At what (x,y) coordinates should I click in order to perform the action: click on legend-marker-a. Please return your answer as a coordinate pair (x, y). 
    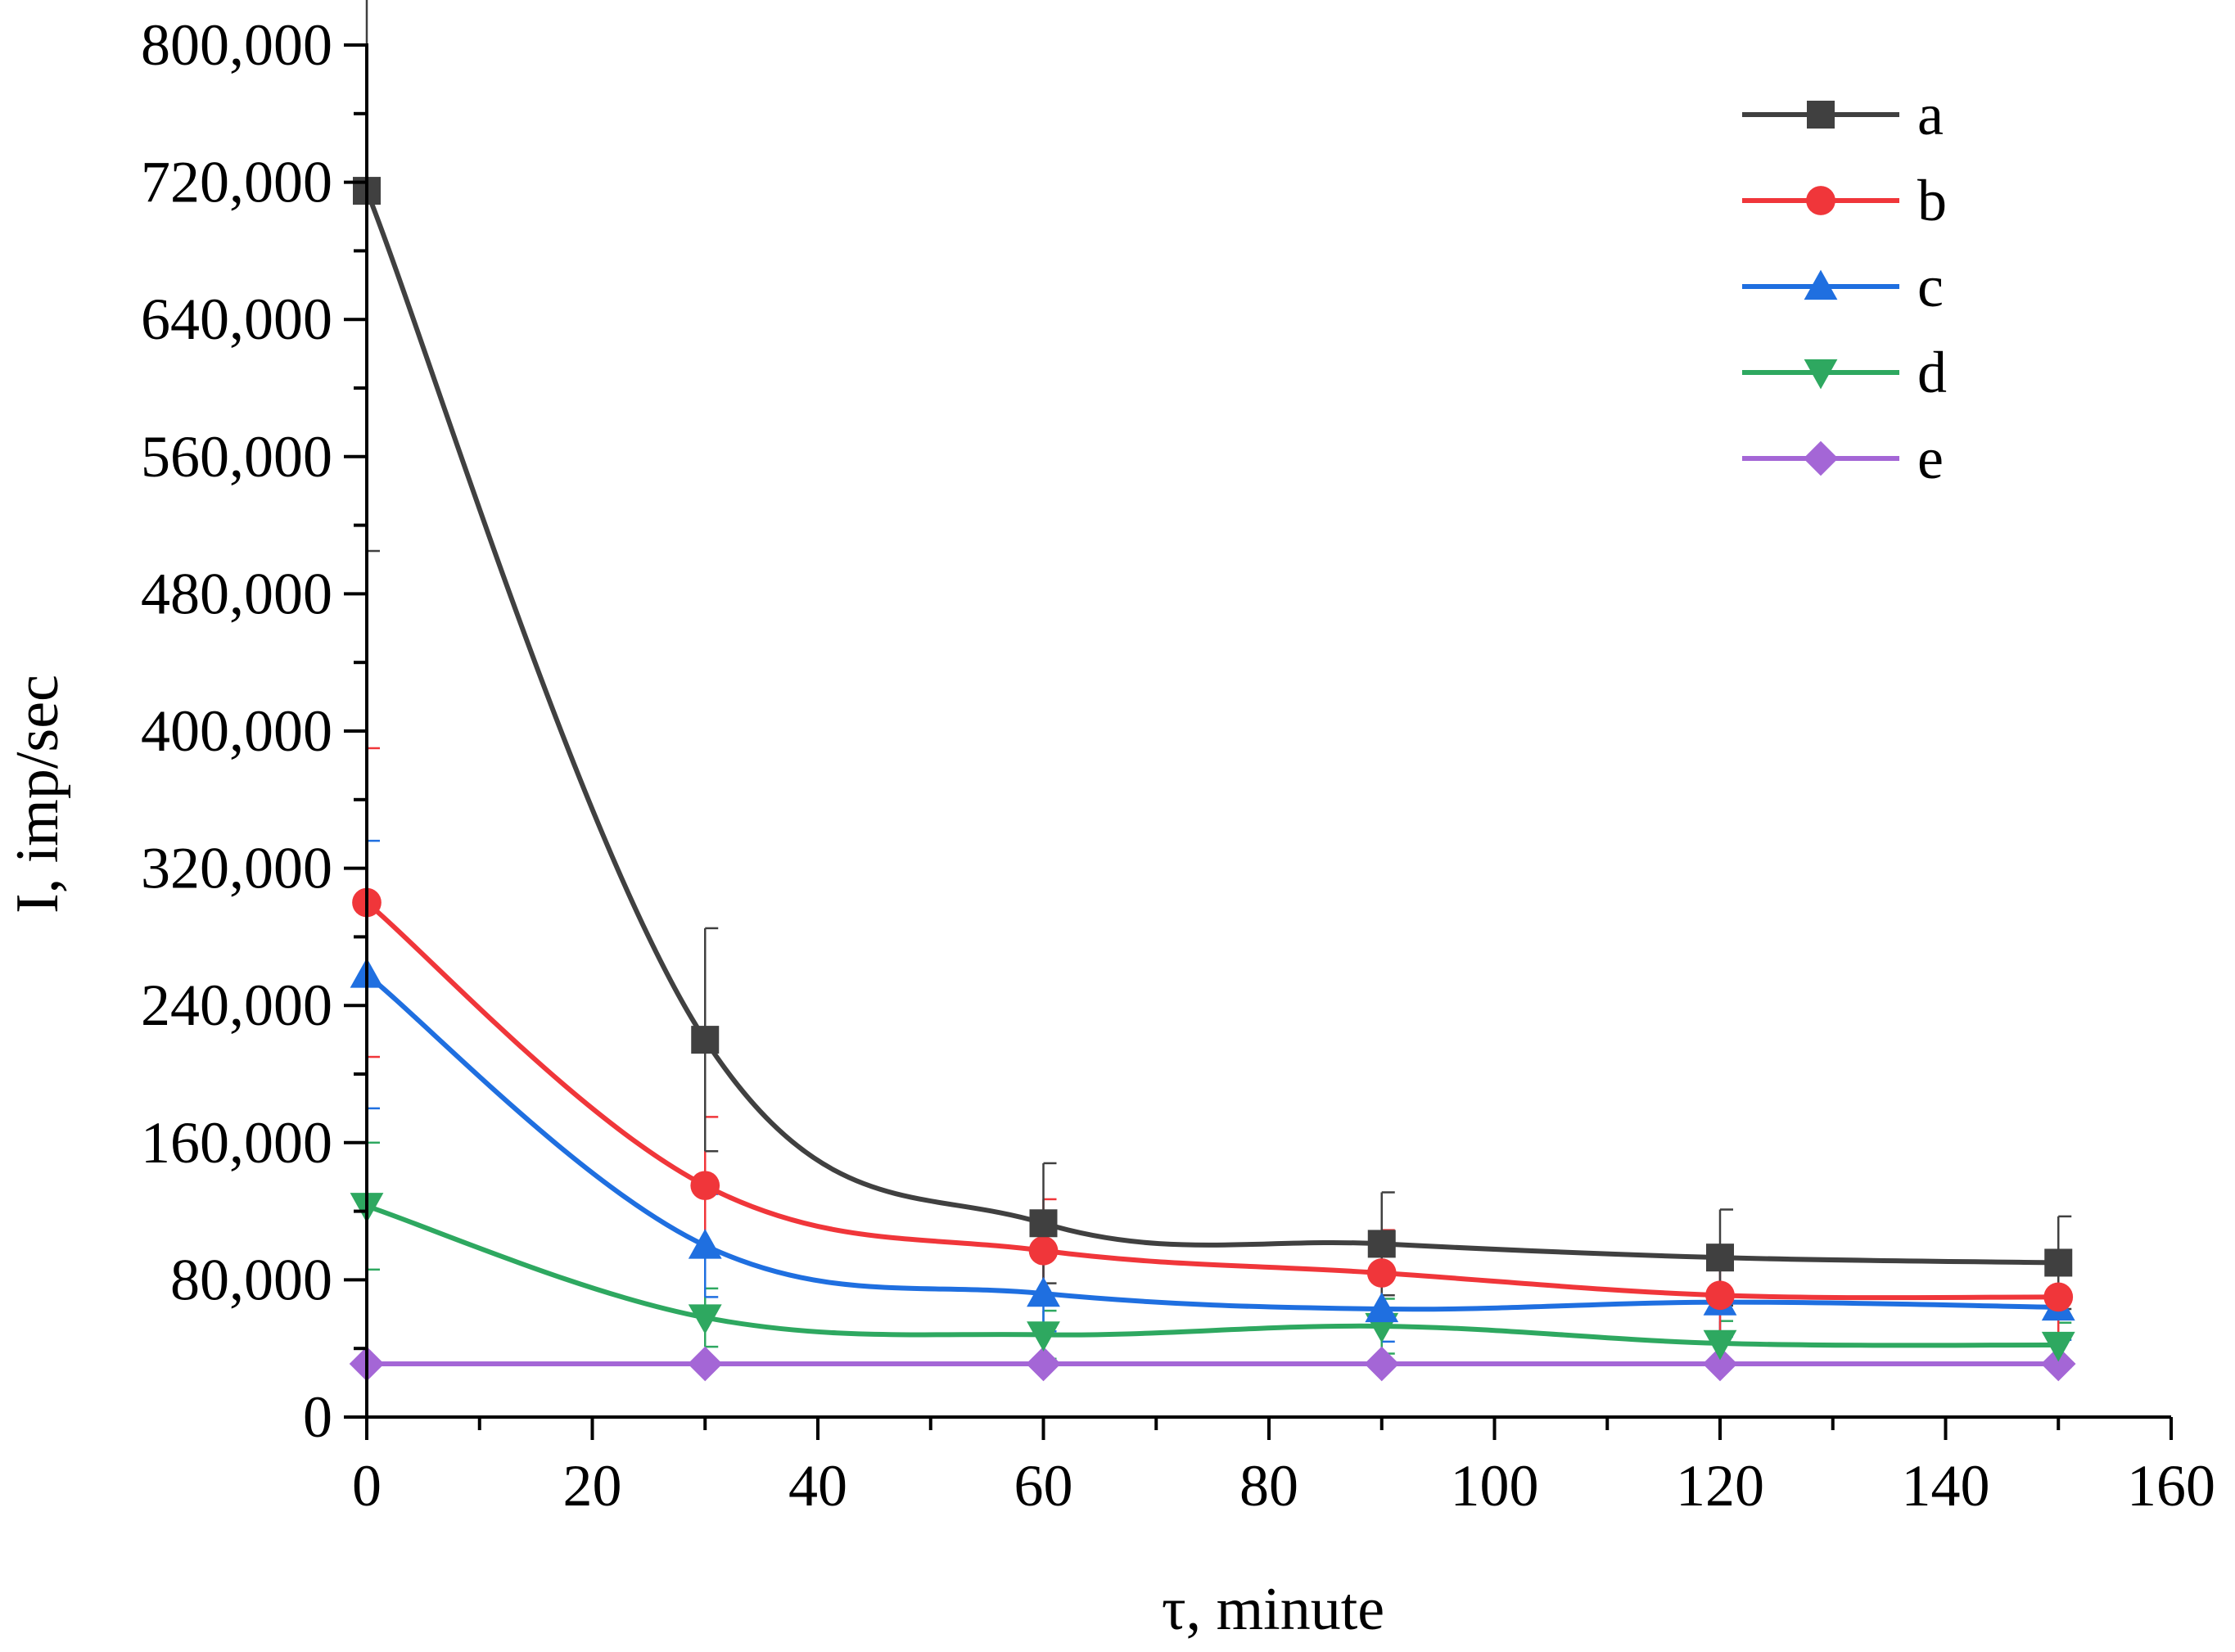
    Looking at the image, I should click on (1821, 115).